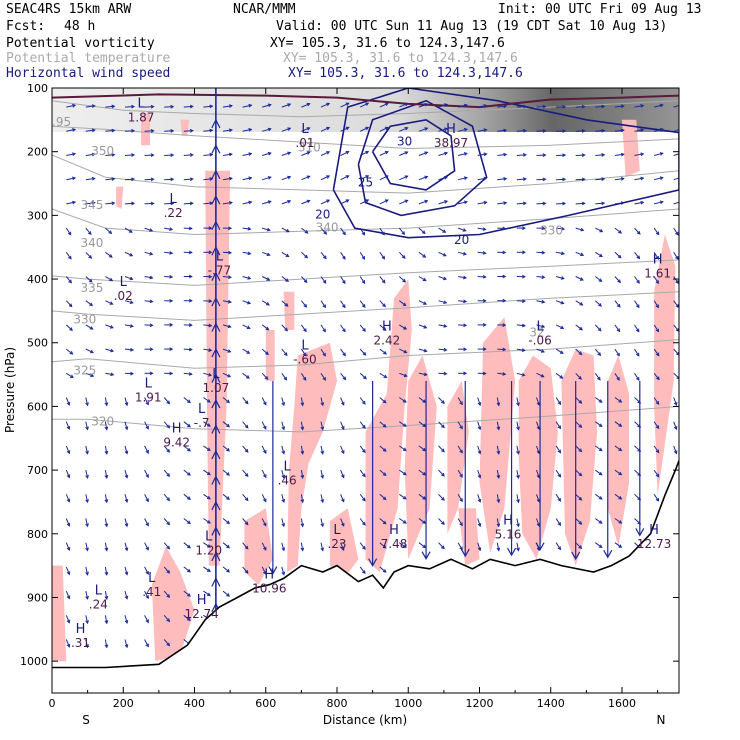  What do you see at coordinates (201, 614) in the screenshot?
I see `extremum-value: 12.74` at bounding box center [201, 614].